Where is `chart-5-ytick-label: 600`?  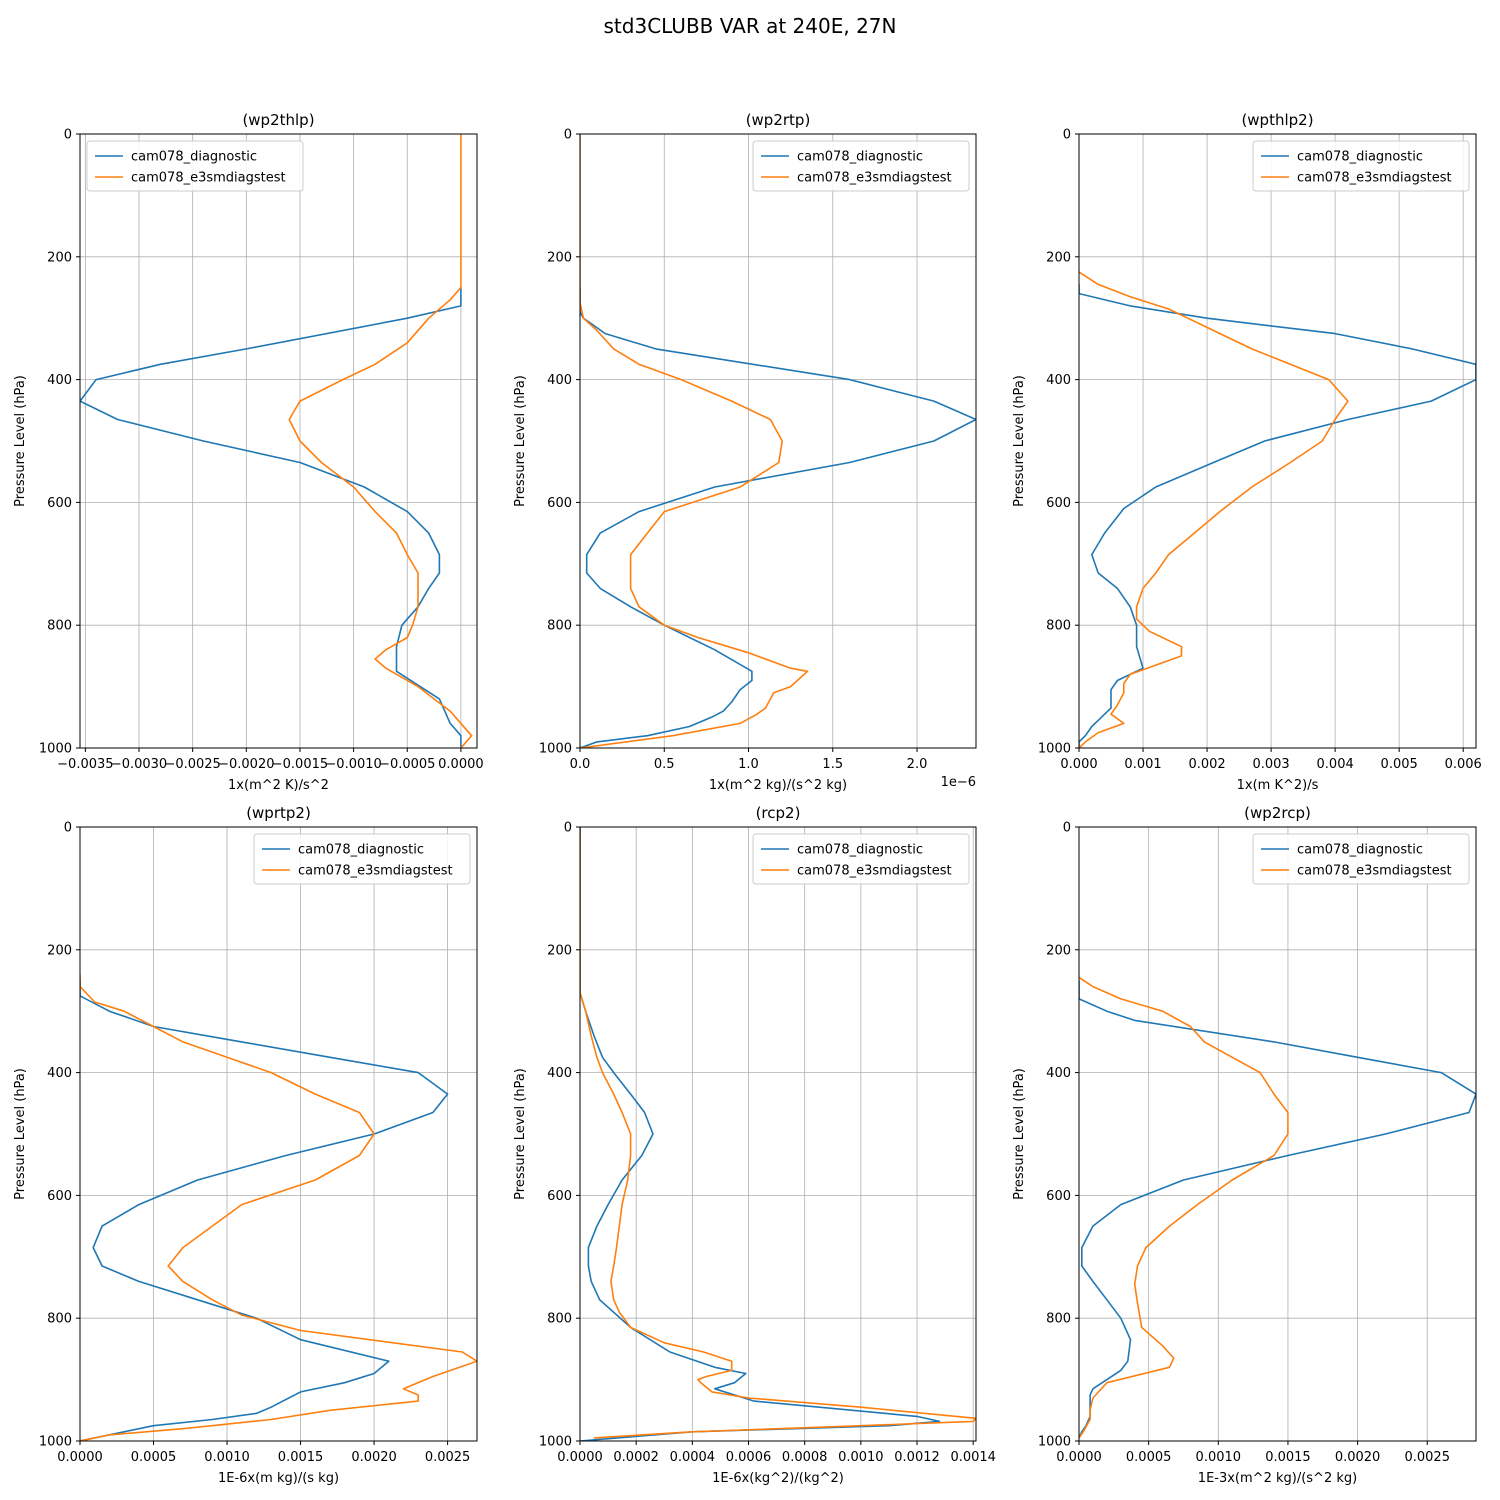 chart-5-ytick-label: 600 is located at coordinates (1058, 1196).